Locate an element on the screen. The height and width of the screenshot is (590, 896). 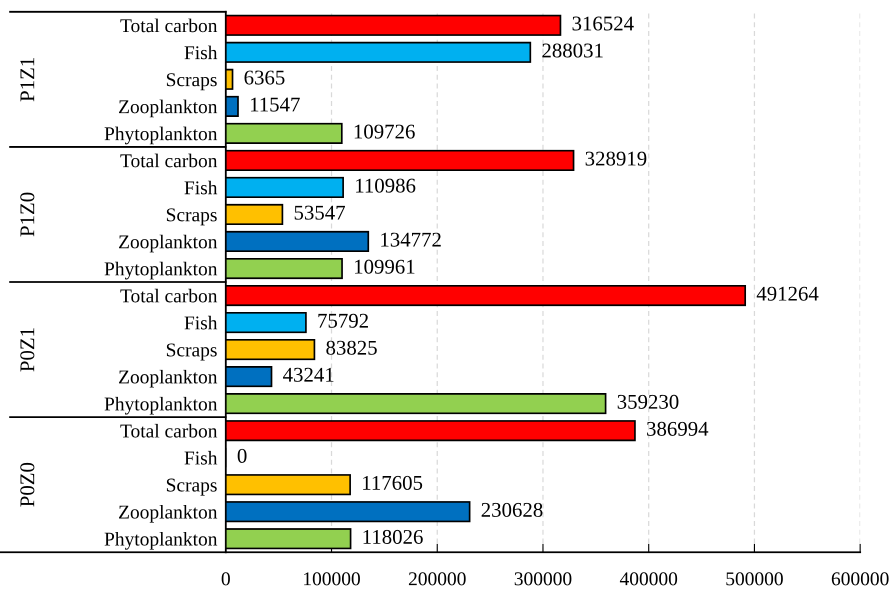
data-label: 117605 is located at coordinates (392, 483).